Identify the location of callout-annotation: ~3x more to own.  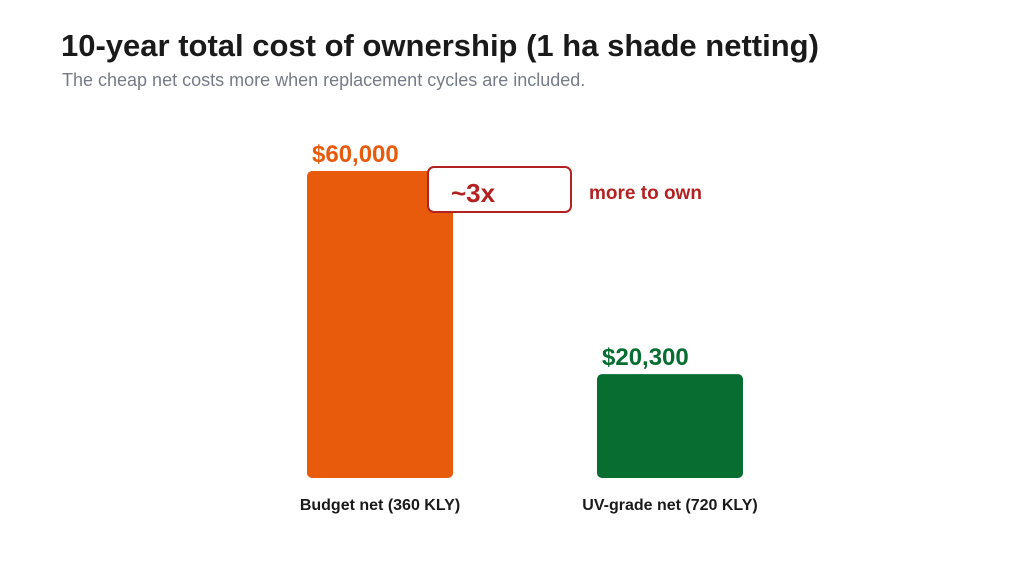
(564, 189).